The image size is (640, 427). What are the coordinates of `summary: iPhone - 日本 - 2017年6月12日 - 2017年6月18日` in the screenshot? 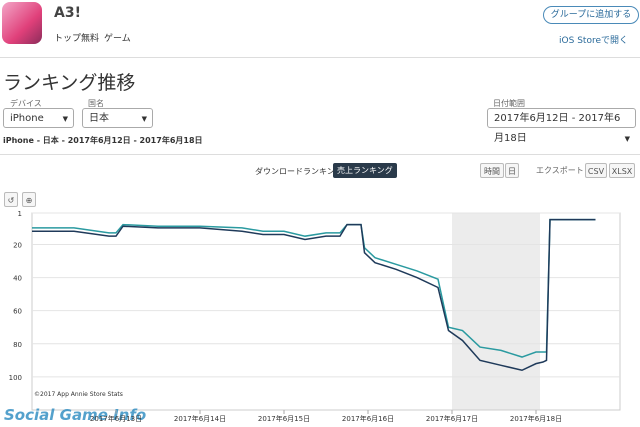 It's located at (103, 140).